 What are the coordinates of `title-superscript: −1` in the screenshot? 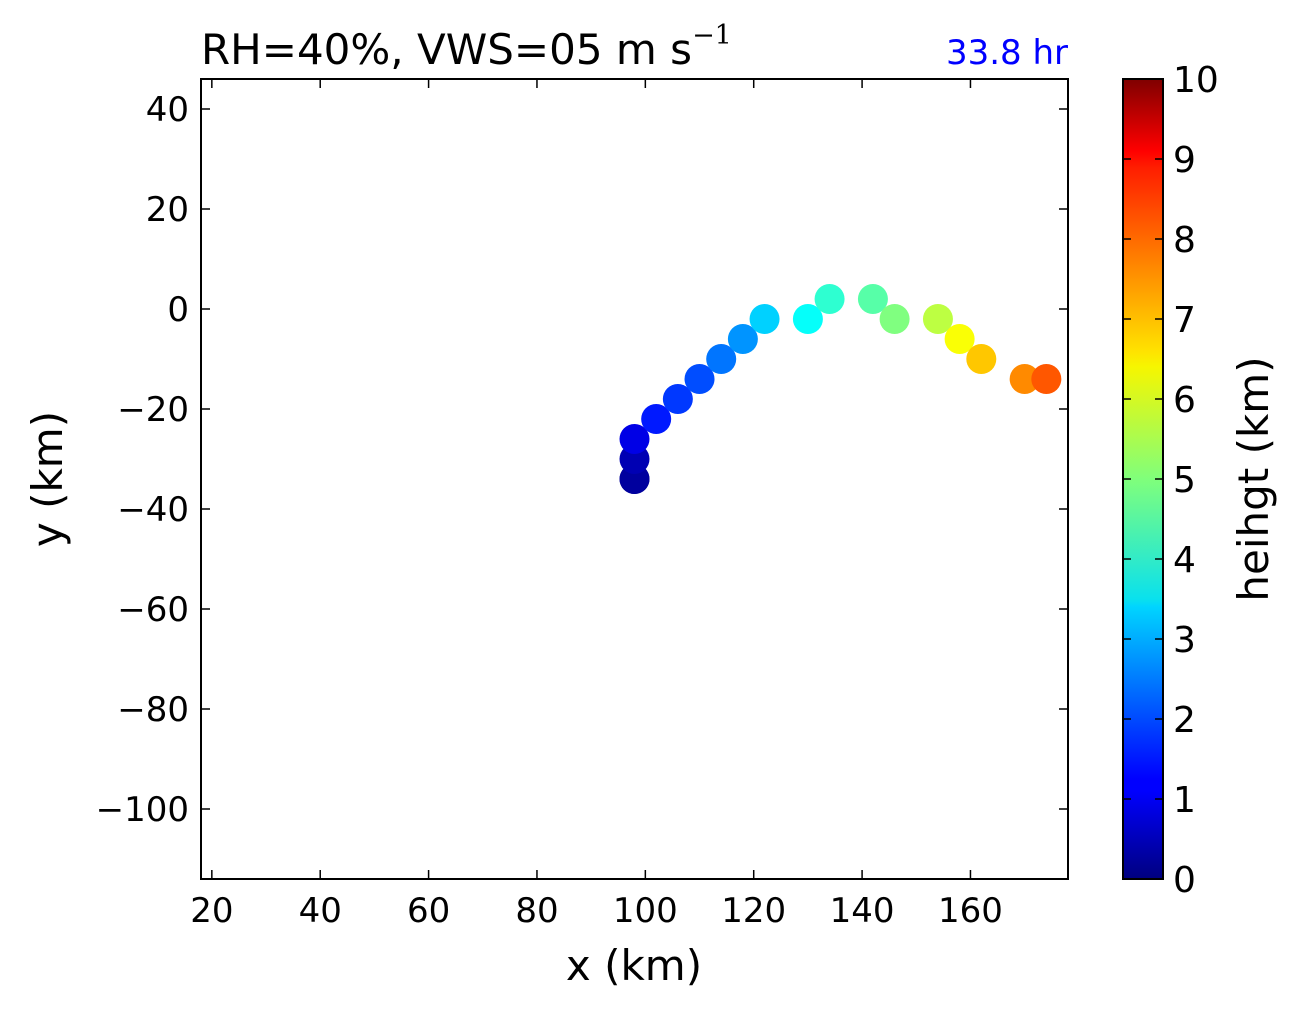 It's located at (712, 35).